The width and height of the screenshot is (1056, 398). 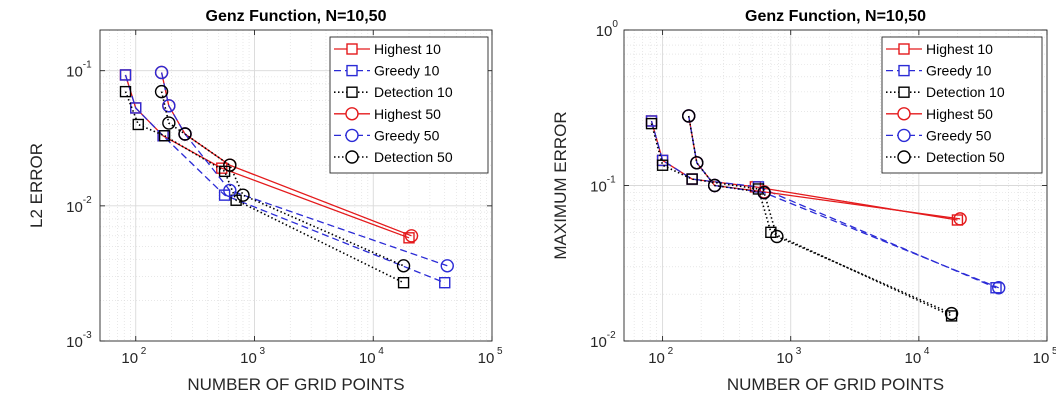 What do you see at coordinates (381, 351) in the screenshot?
I see `x-tick-exponent: 4` at bounding box center [381, 351].